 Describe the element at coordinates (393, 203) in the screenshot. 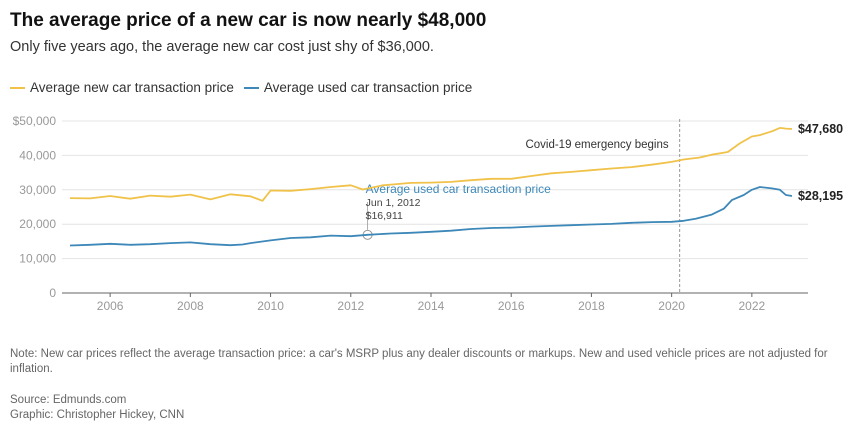

I see `tooltip-date: Jun 1, 2012` at that location.